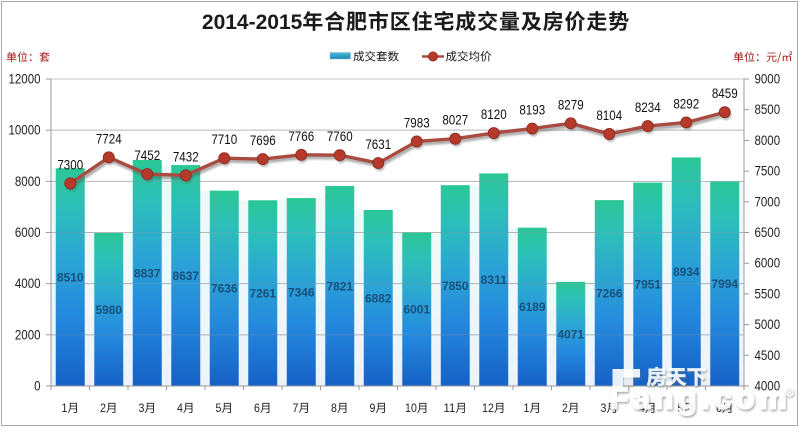  I want to click on svg-text: 7850, so click(455, 286).